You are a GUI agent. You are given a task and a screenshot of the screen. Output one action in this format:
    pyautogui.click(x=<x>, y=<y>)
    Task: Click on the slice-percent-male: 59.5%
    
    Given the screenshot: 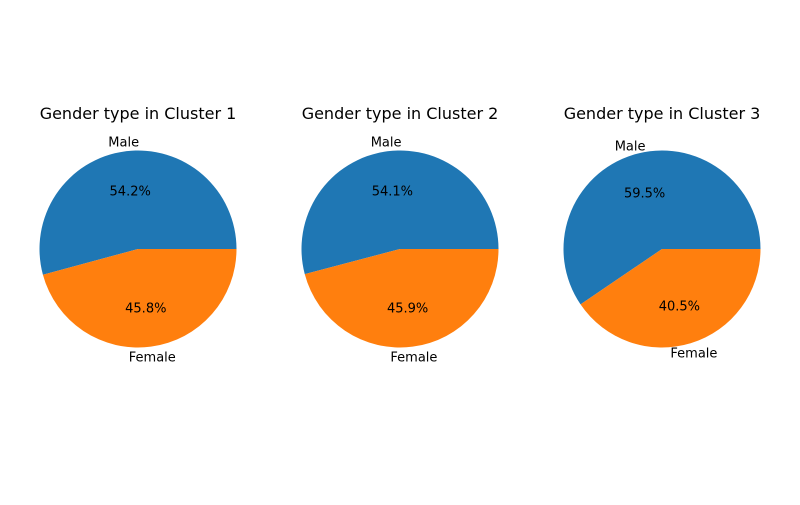 What is the action you would take?
    pyautogui.click(x=644, y=194)
    